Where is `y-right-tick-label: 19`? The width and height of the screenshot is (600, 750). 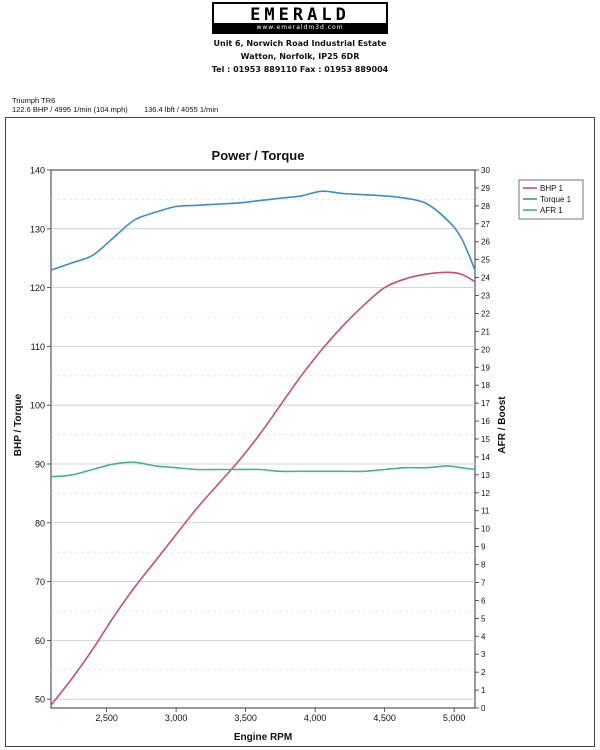 y-right-tick-label: 19 is located at coordinates (485, 367).